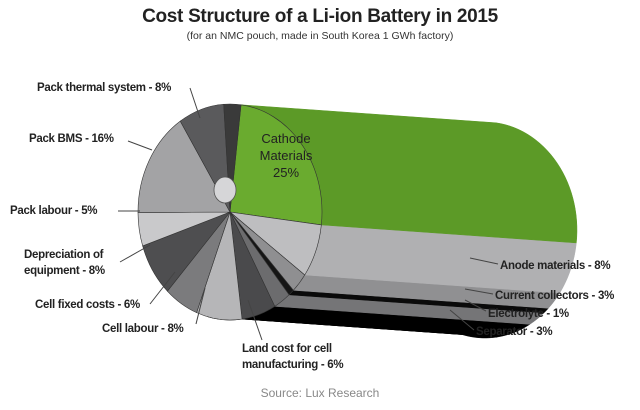 The width and height of the screenshot is (640, 410). Describe the element at coordinates (104, 88) in the screenshot. I see `label-pack-thermal: Pack thermal system - 8%` at that location.